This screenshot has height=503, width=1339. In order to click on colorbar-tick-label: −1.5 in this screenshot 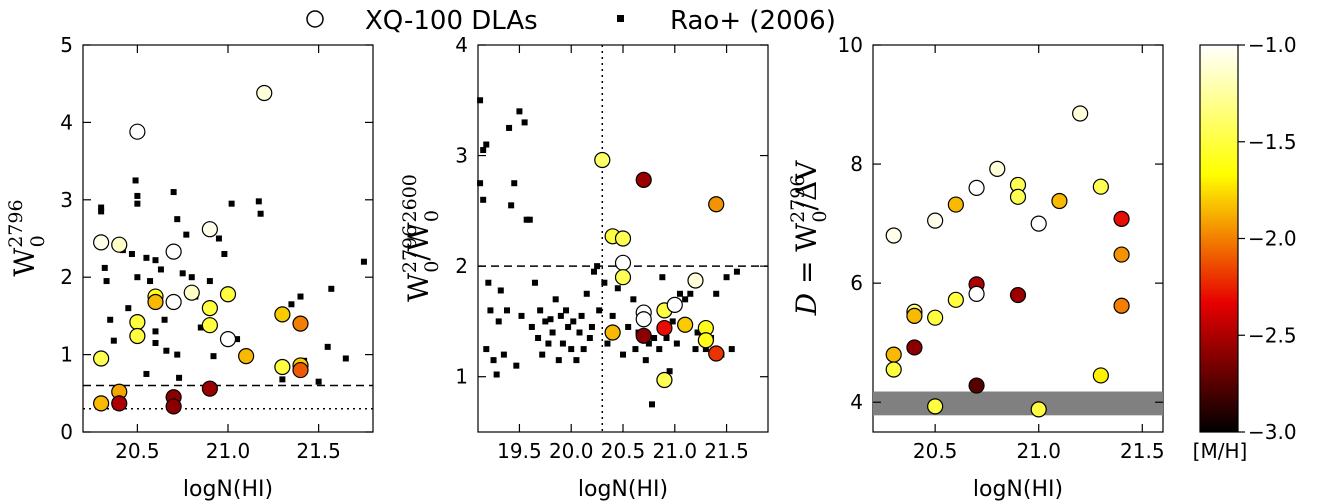, I will do `click(1272, 142)`.